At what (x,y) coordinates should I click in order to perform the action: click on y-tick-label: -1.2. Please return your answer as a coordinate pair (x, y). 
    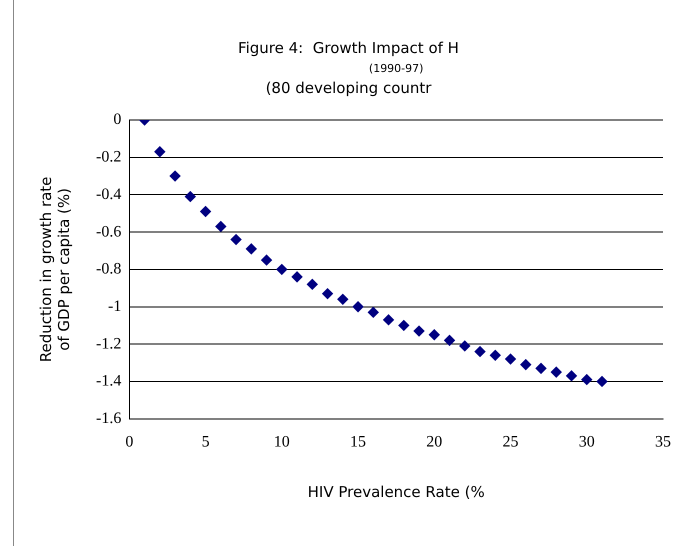
    Looking at the image, I should click on (109, 343).